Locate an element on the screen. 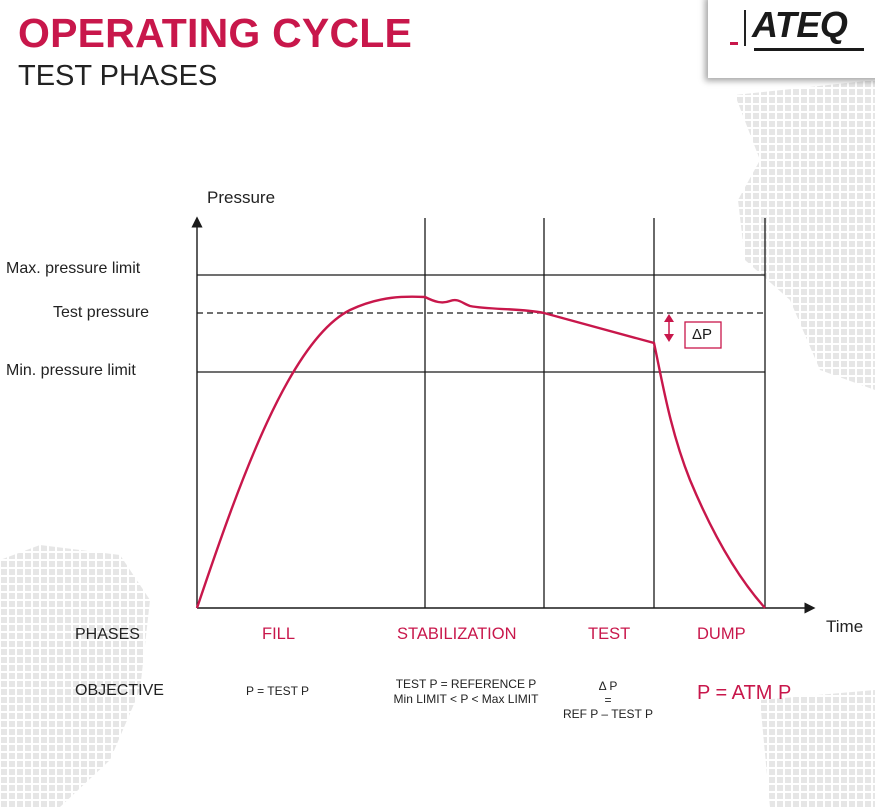 The image size is (875, 807). objective-test-line2: = is located at coordinates (608, 700).